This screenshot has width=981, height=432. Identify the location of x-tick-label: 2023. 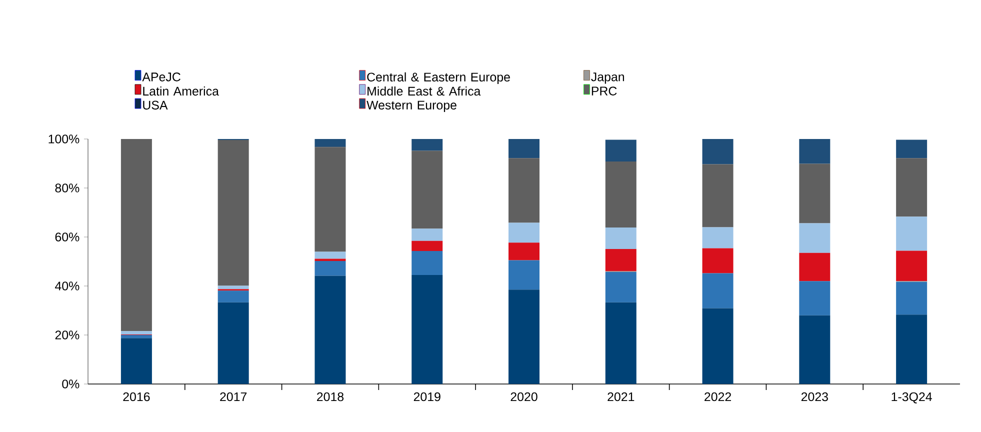
(814, 397).